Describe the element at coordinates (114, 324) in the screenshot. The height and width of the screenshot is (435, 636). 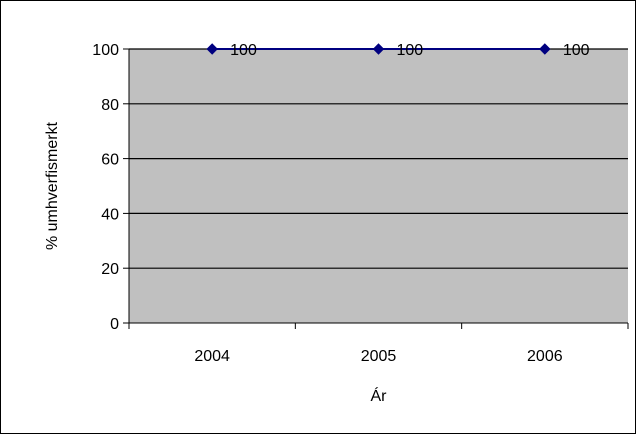
I see `y-tick-label: 0` at that location.